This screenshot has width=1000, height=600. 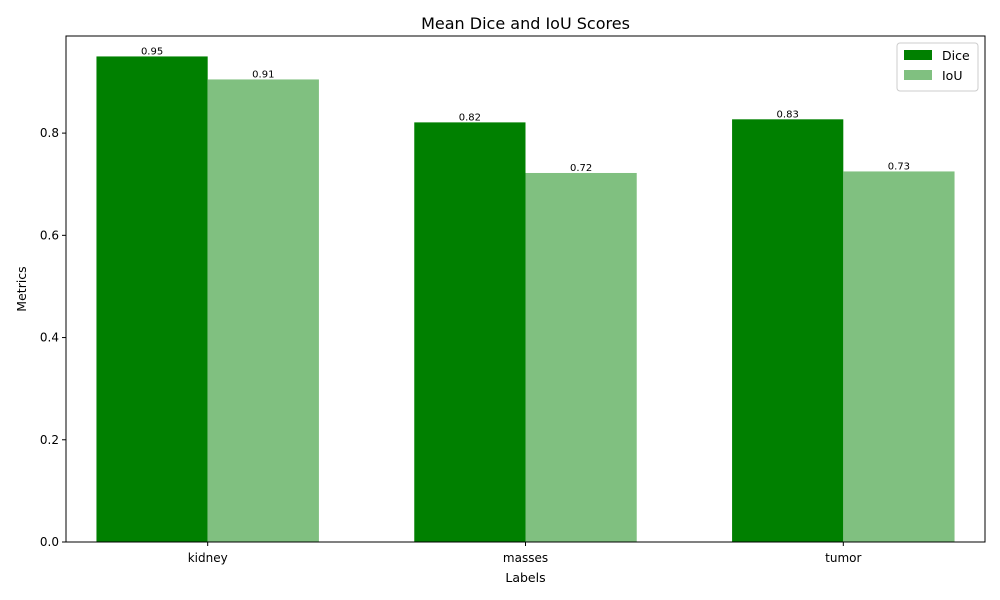 What do you see at coordinates (899, 356) in the screenshot?
I see `bar-iou-tumor` at bounding box center [899, 356].